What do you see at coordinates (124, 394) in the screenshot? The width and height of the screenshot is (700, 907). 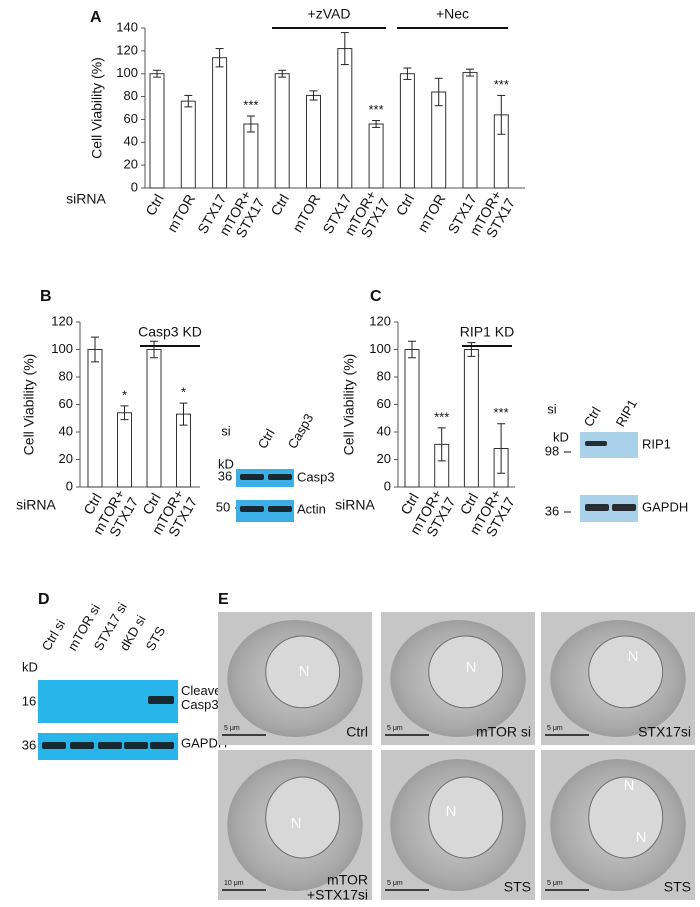 I see `significance: *` at bounding box center [124, 394].